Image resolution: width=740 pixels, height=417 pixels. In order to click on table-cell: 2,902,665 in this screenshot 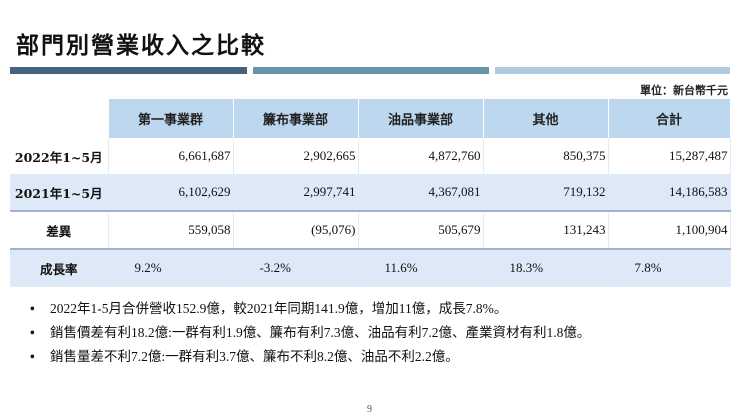, I will do `click(296, 156)`.